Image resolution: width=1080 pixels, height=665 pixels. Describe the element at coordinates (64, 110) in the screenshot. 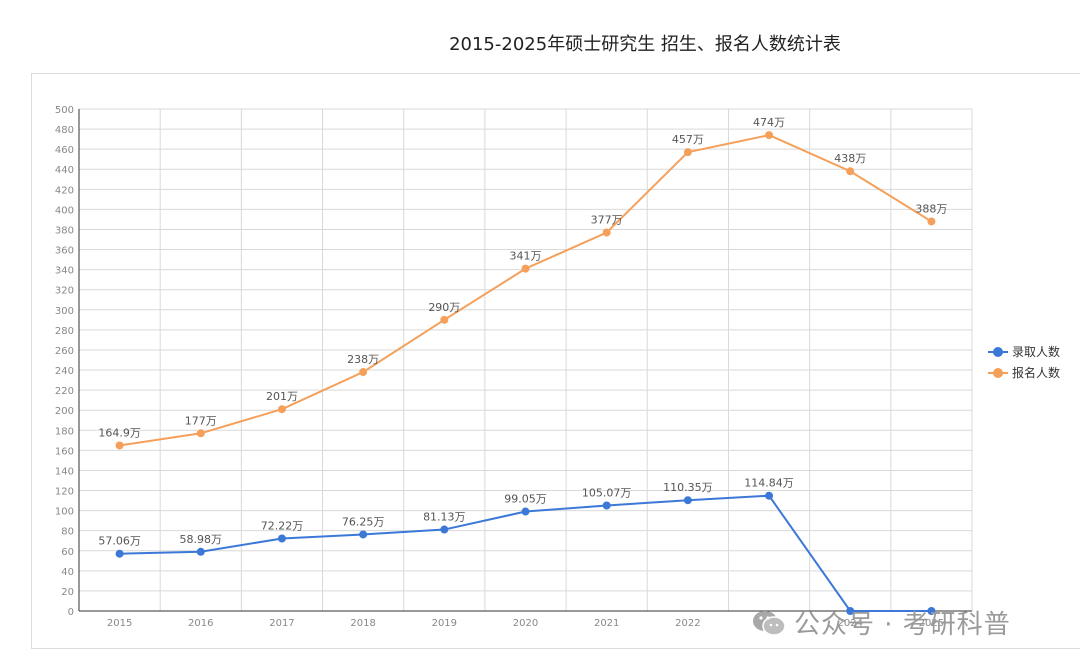

I see `y-tick-label: 500` at that location.